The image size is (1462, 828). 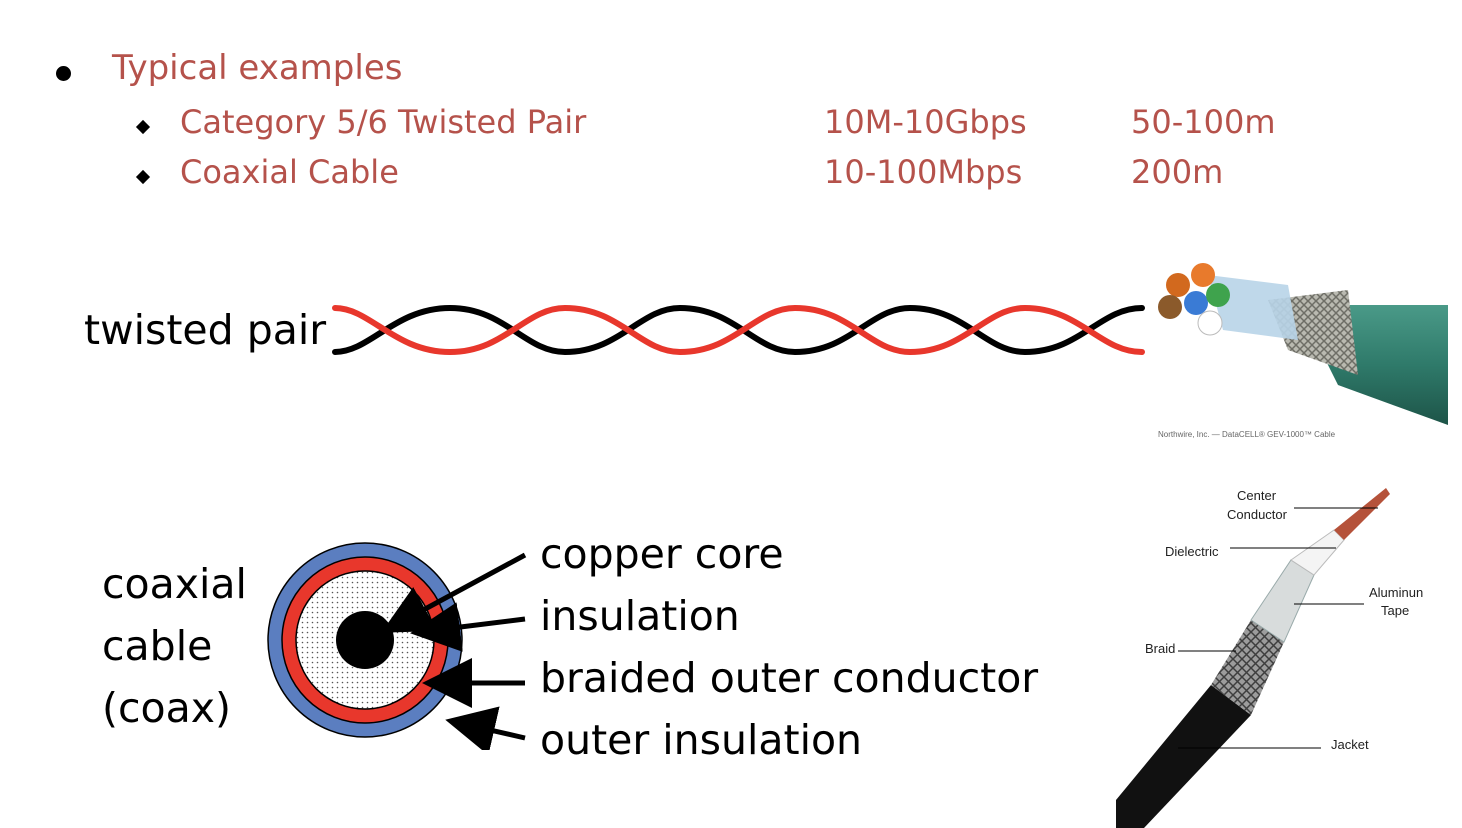 I want to click on row-2-rate: 10-100Mbps, so click(x=923, y=172).